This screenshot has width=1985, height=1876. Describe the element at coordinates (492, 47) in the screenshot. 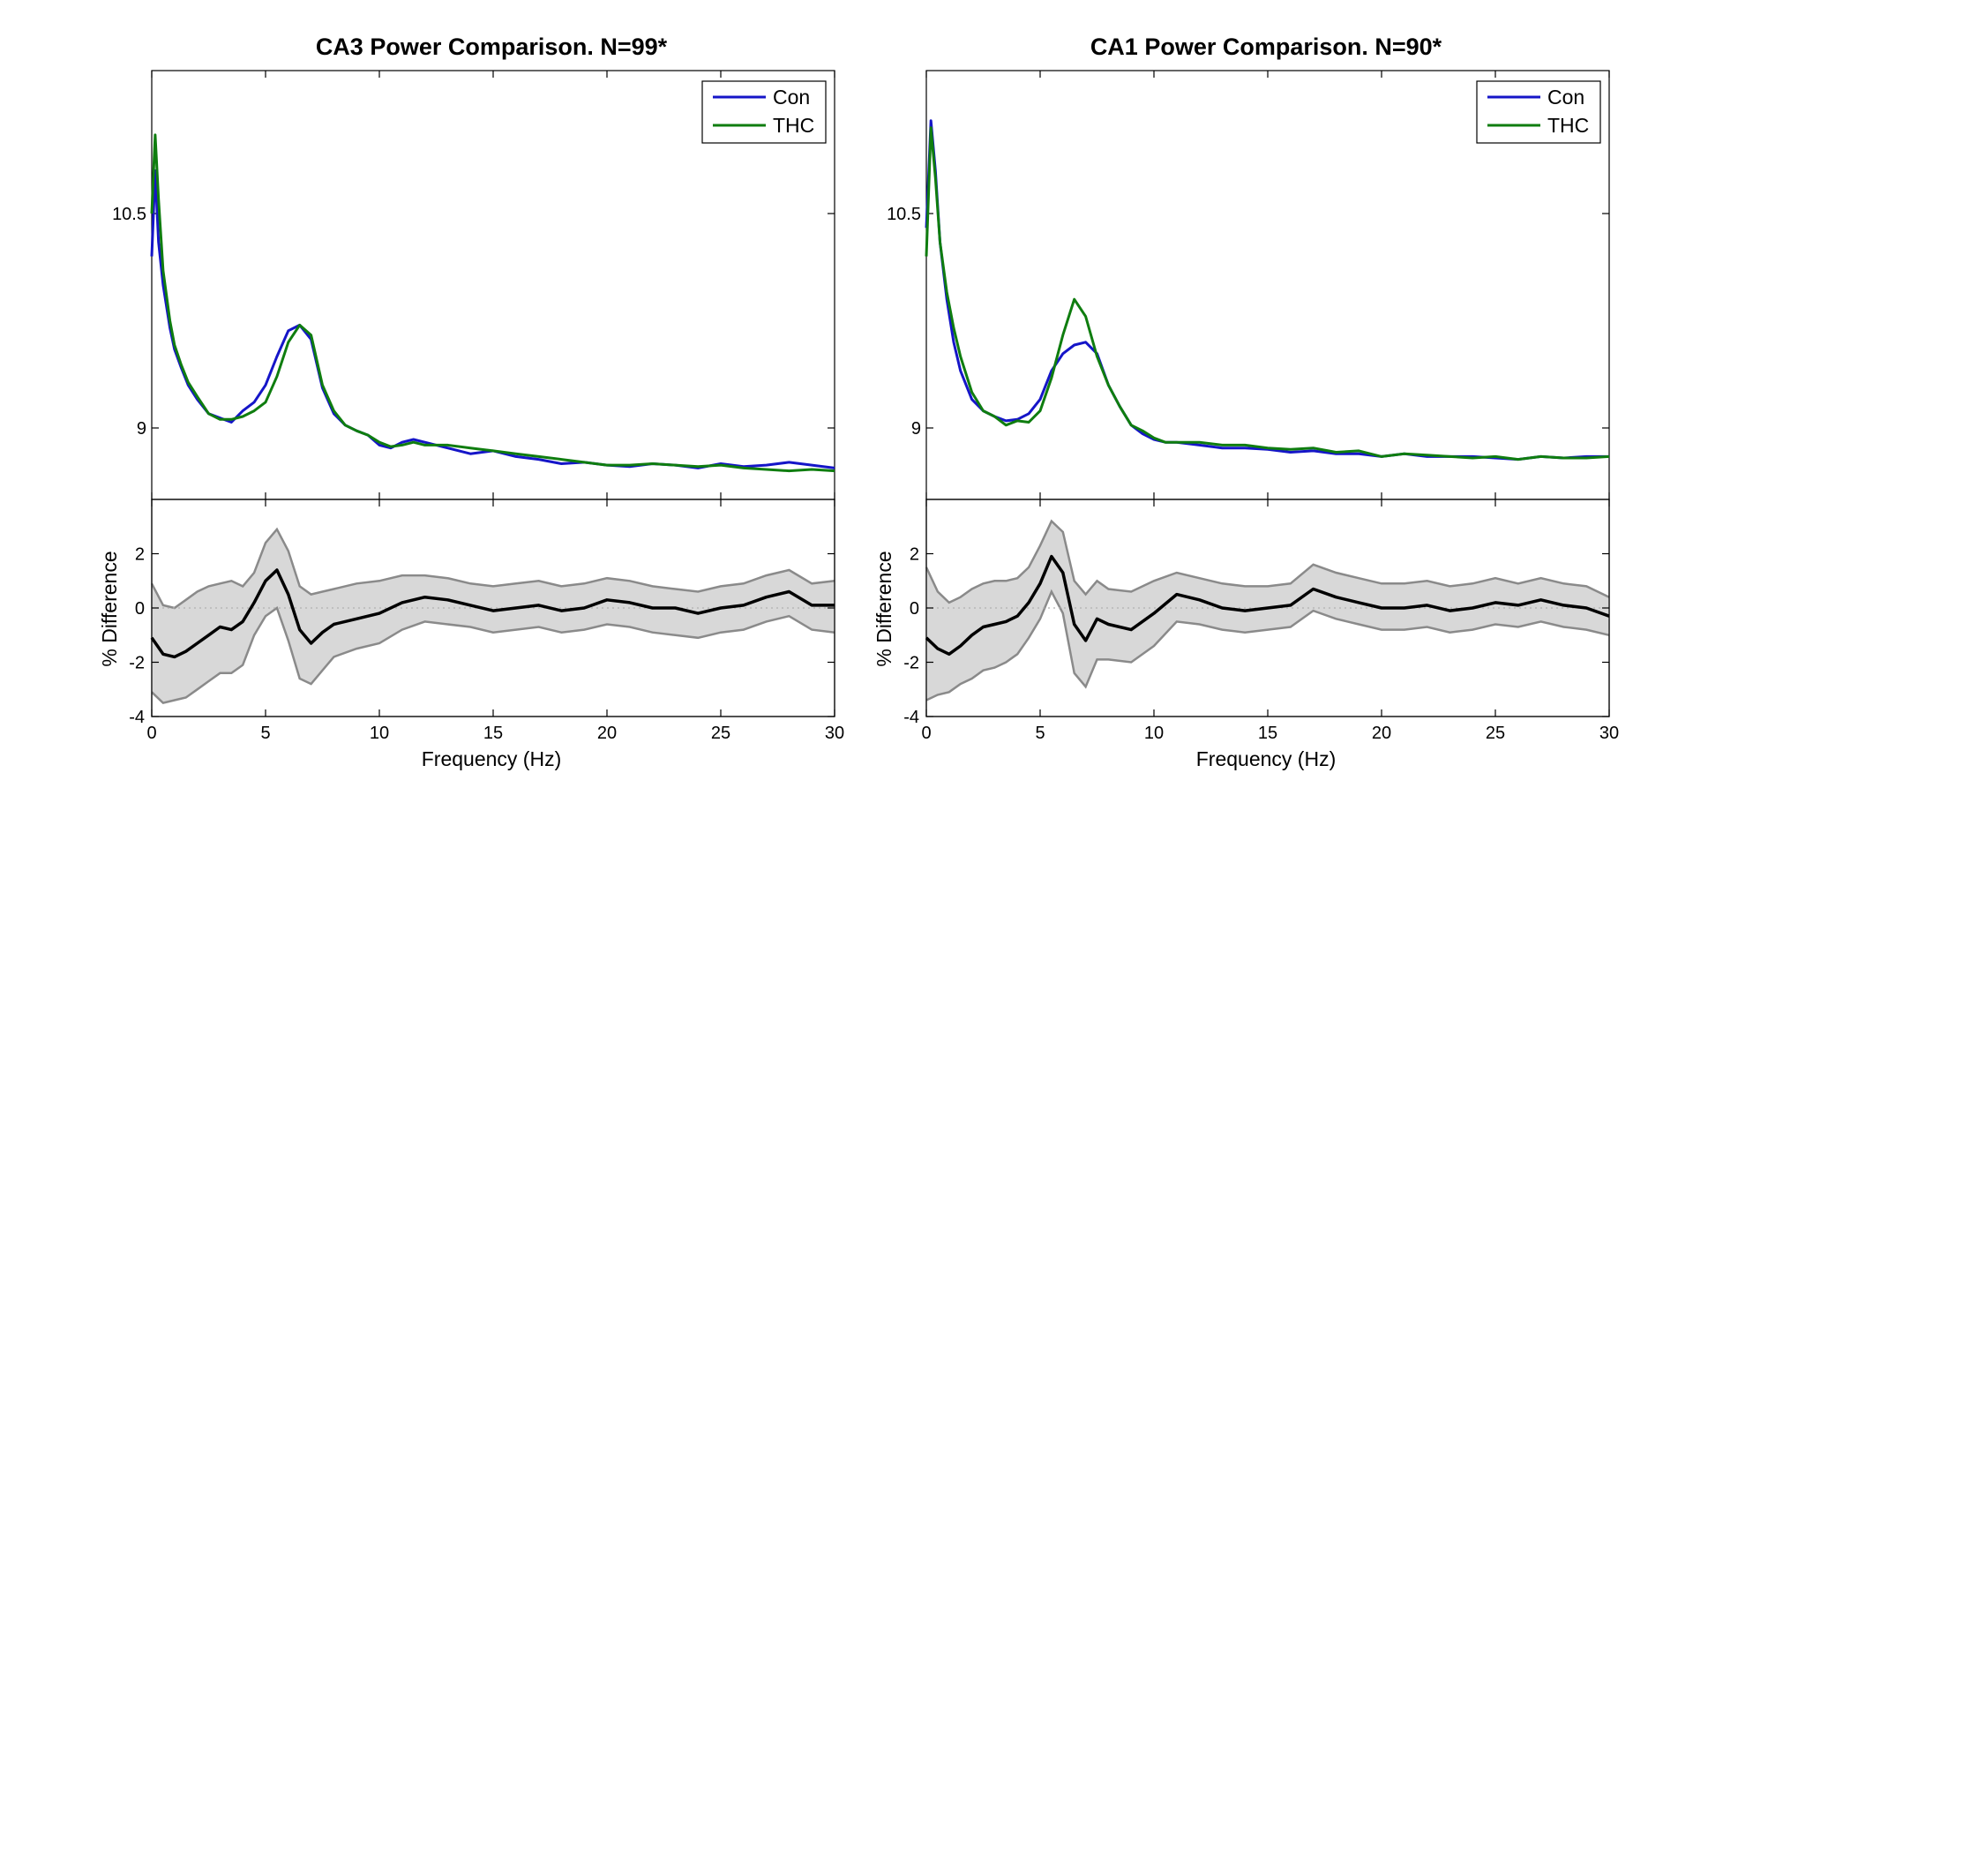

I see `chart-title: CA3 Power Comparison. N=99*` at that location.